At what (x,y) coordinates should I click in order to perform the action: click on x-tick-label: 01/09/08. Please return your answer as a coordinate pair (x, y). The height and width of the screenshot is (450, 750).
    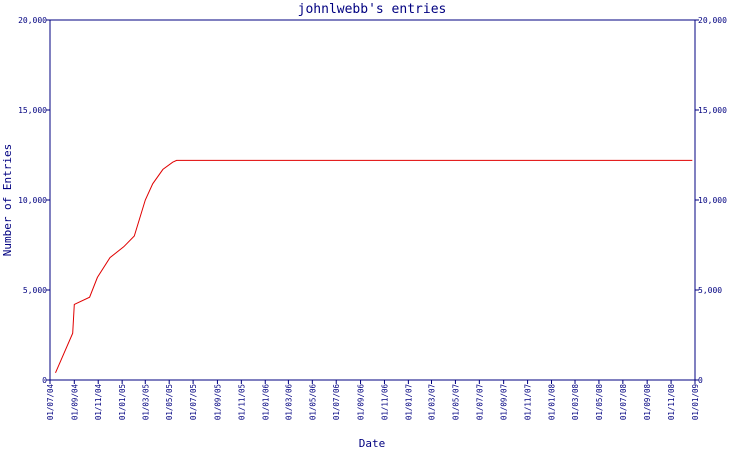
    Looking at the image, I should click on (647, 402).